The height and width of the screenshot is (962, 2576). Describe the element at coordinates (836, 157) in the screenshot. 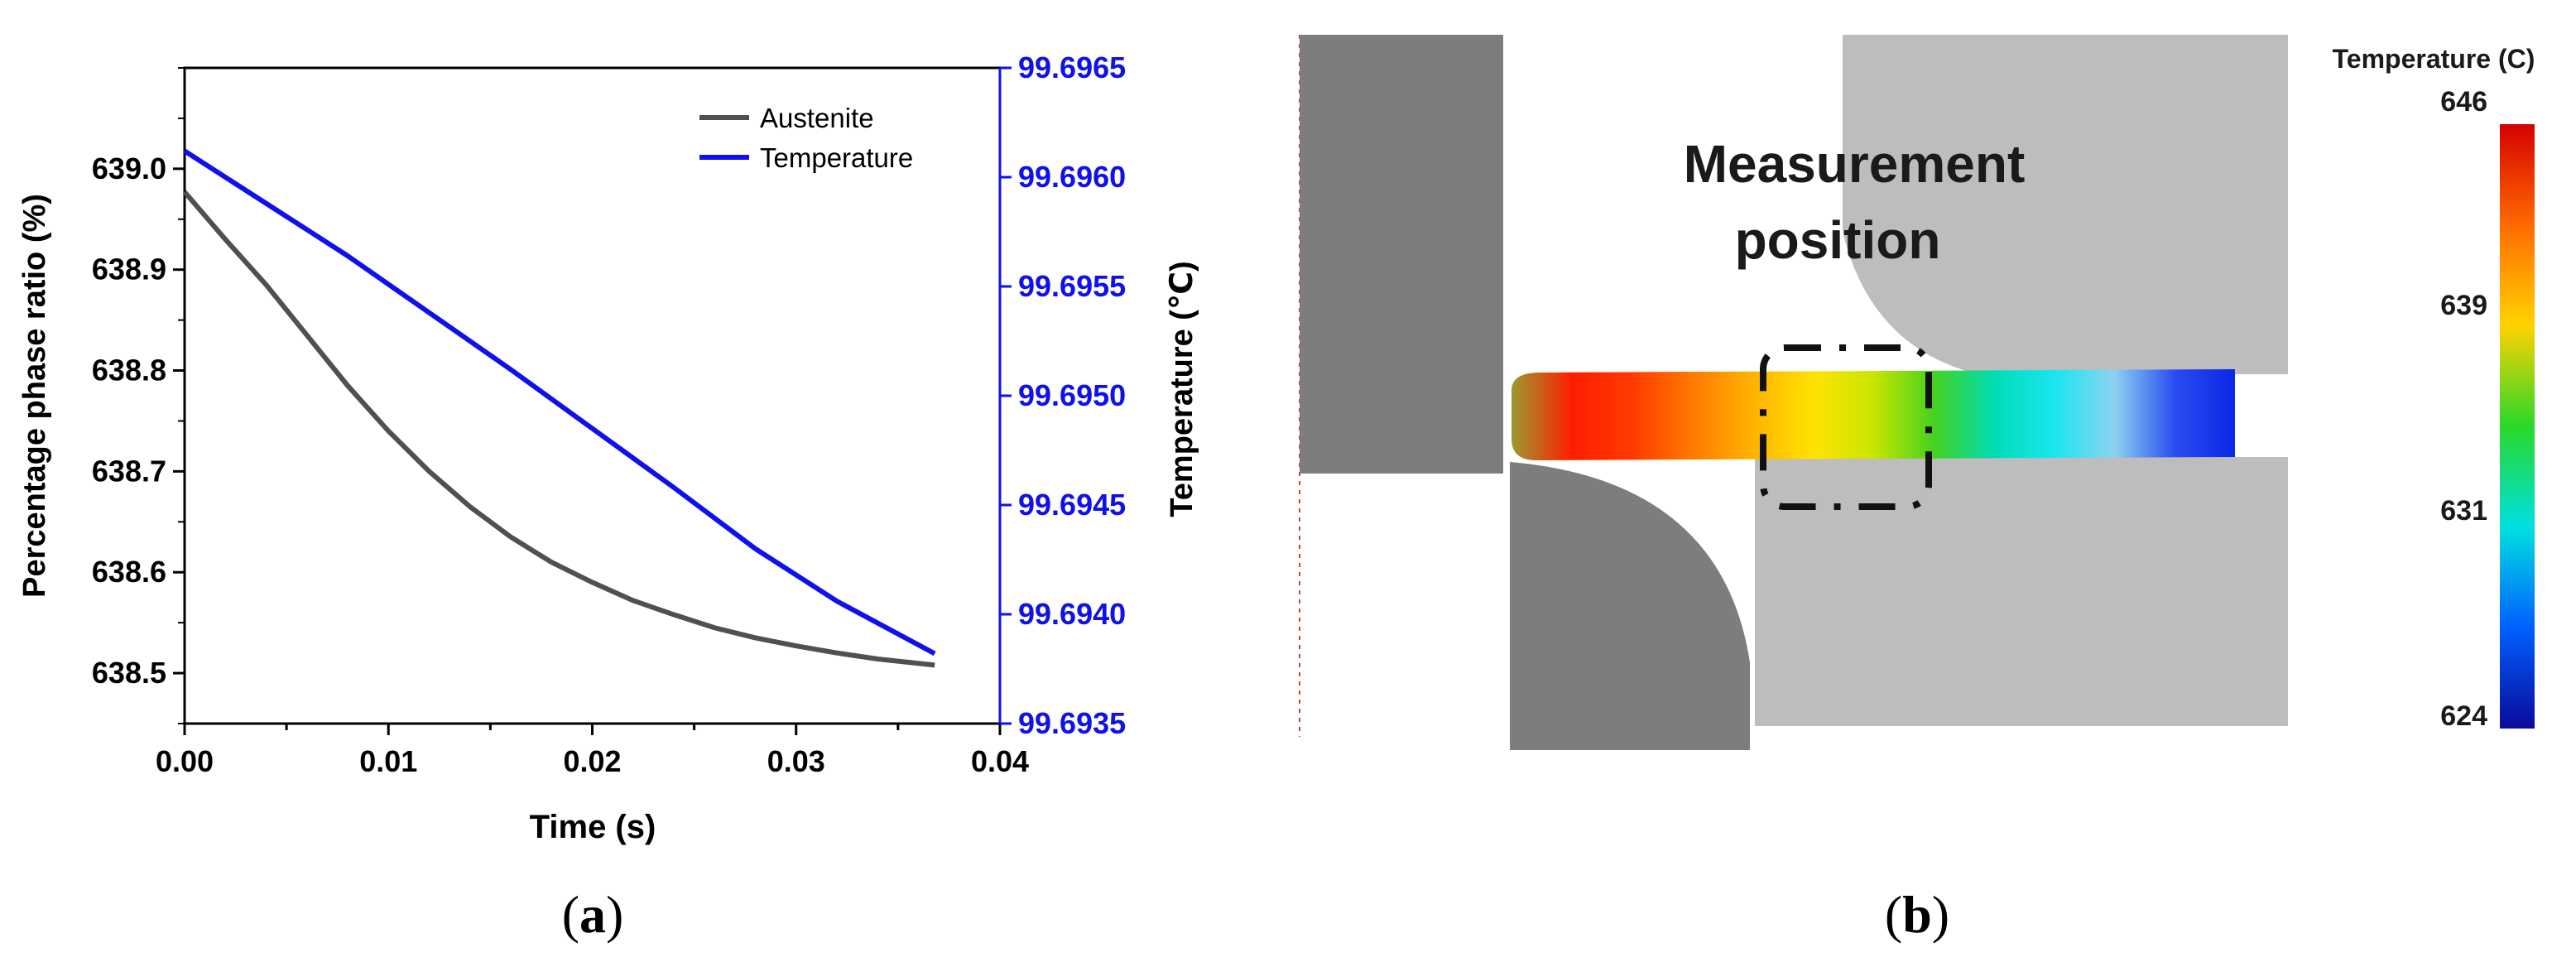

I see `legend-label-temperature: Temperature` at that location.